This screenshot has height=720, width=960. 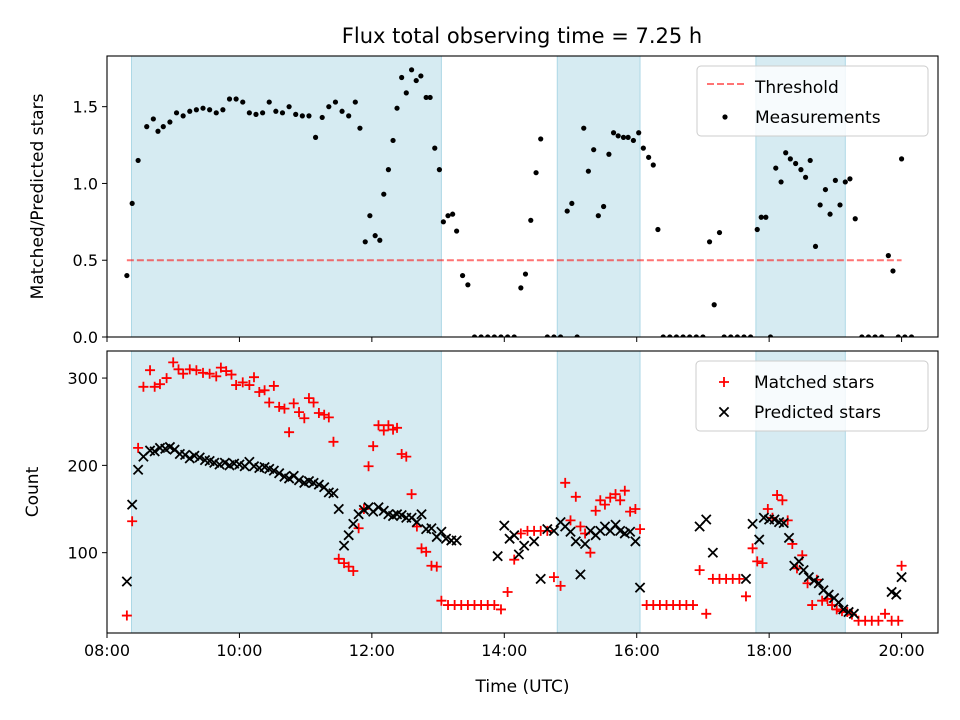 What do you see at coordinates (239, 650) in the screenshot?
I see `x-tick-label: 10:00` at bounding box center [239, 650].